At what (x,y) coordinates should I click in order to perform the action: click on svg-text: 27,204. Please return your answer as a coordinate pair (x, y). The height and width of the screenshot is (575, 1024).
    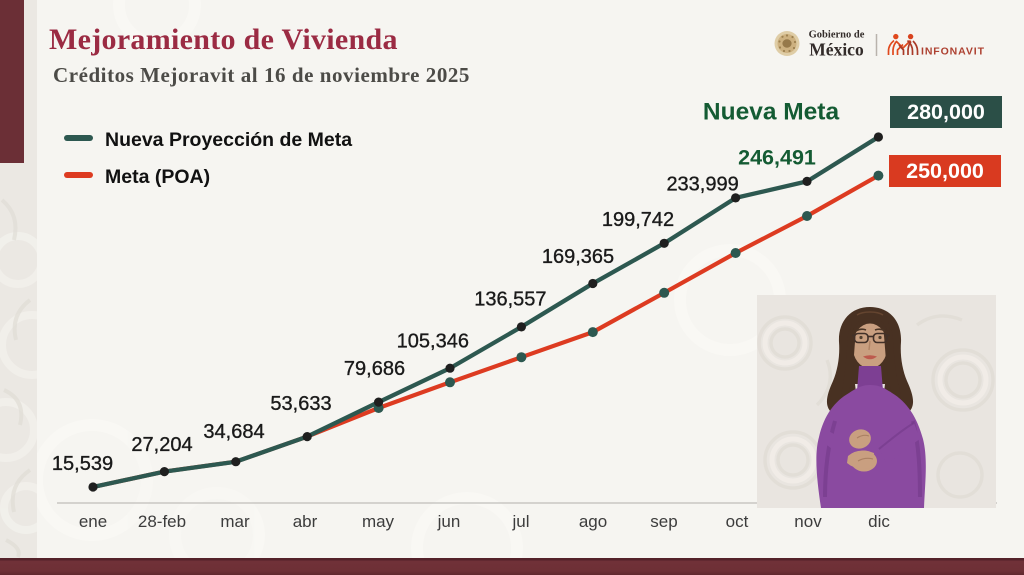
    Looking at the image, I should click on (161, 445).